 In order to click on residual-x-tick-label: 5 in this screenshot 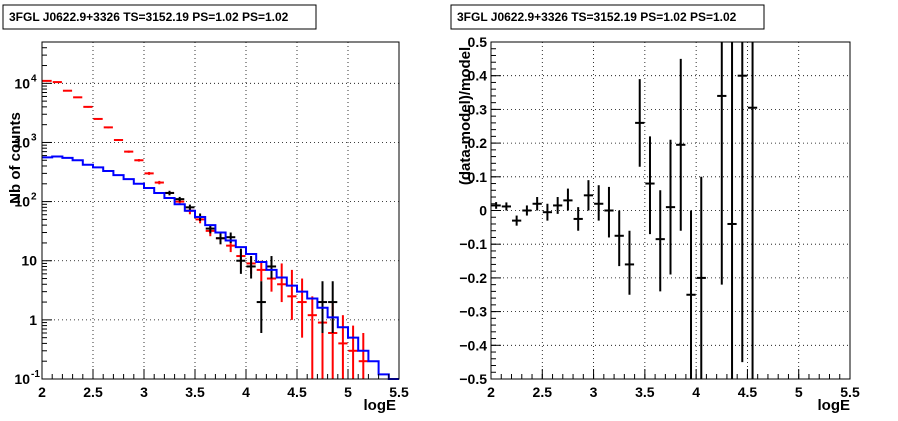, I will do `click(799, 392)`.